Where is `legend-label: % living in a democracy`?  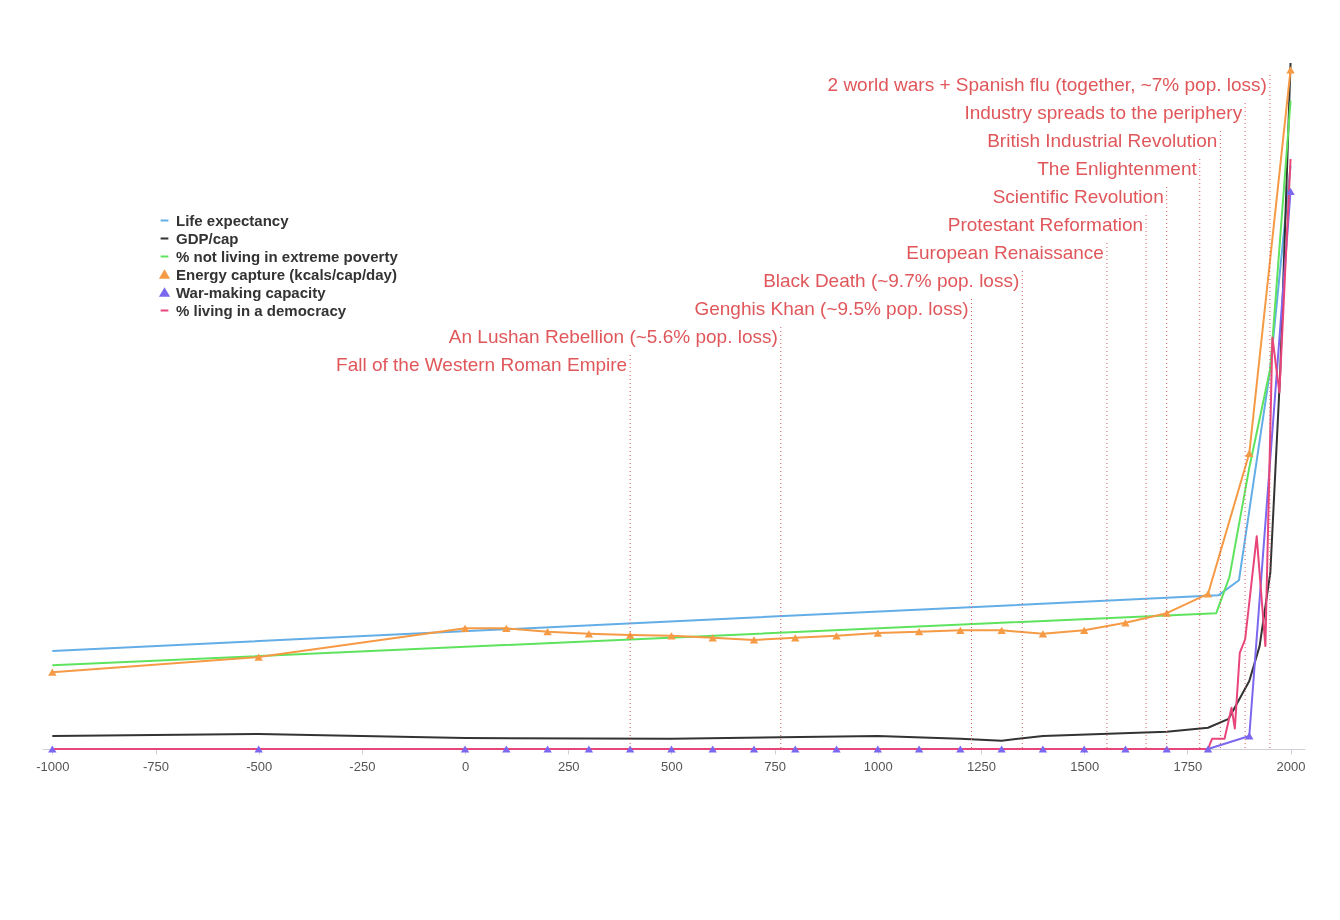
legend-label: % living in a democracy is located at coordinates (261, 310).